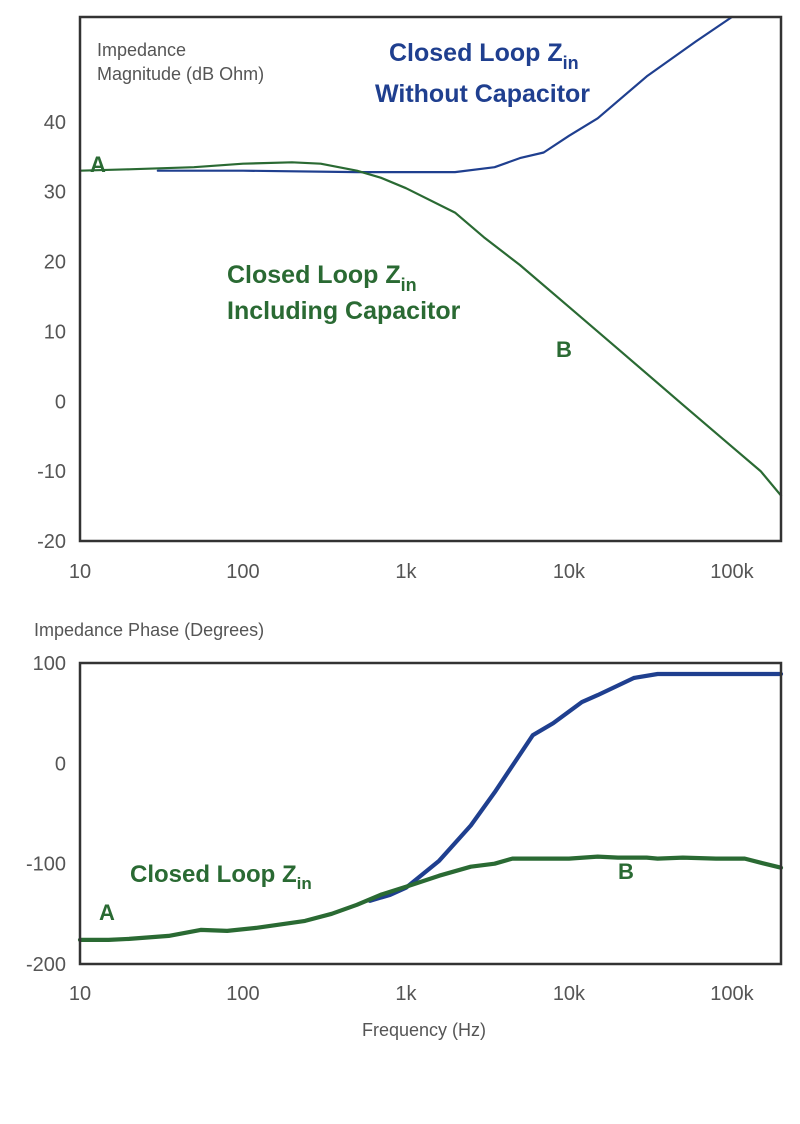 This screenshot has width=800, height=1124. Describe the element at coordinates (221, 877) in the screenshot. I see `phase-annotation-closed-loop: Closed Loop Zin` at that location.